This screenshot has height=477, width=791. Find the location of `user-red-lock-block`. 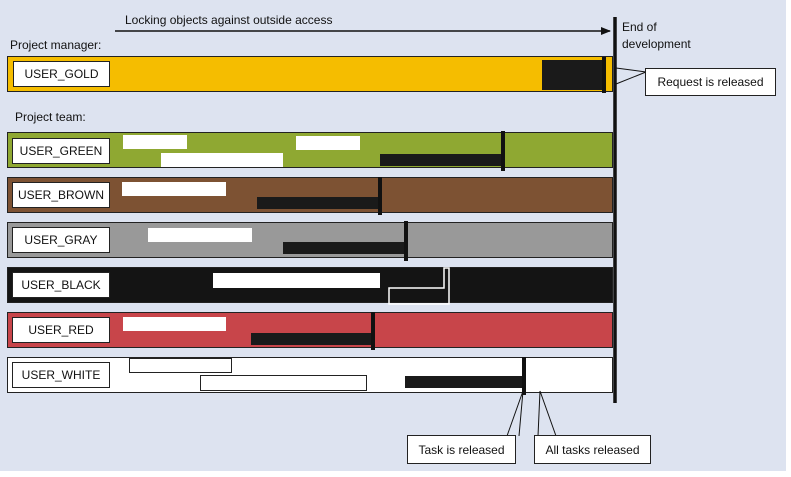

user-red-lock-block is located at coordinates (312, 339).